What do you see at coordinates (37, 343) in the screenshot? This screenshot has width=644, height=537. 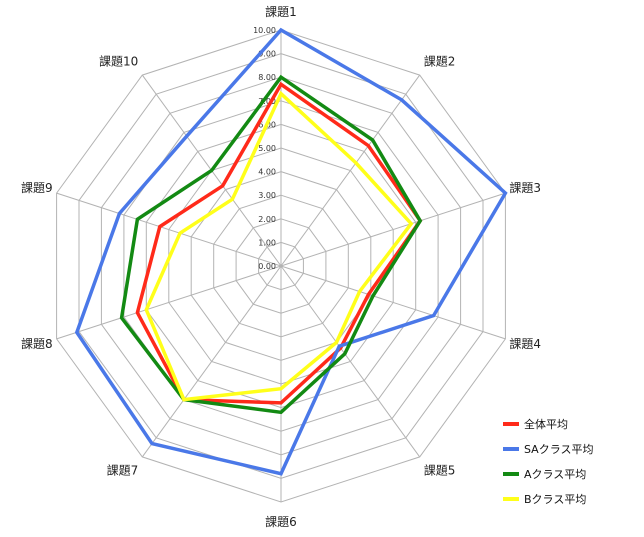 I see `category-label: 課題8` at bounding box center [37, 343].